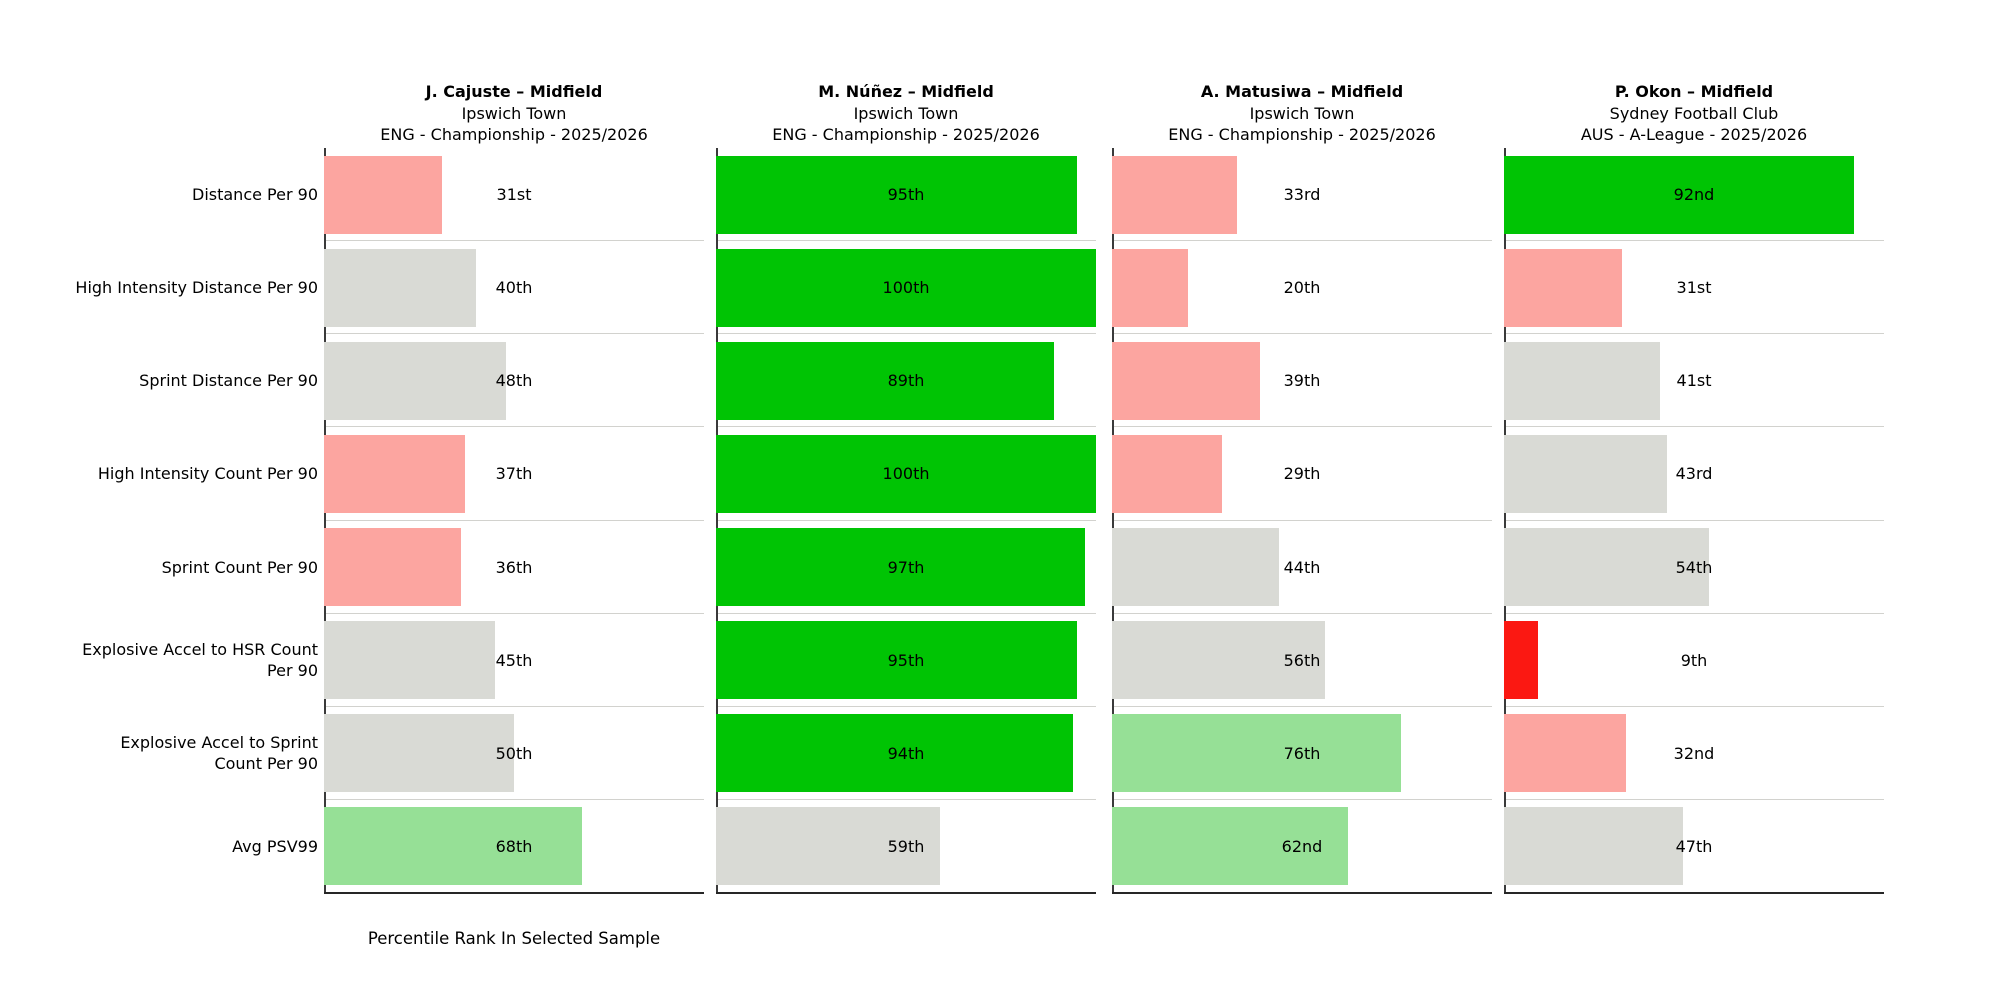 This screenshot has width=2000, height=1000. I want to click on metric-label: Explosive Accel to Sprint Count Per 90, so click(219, 753).